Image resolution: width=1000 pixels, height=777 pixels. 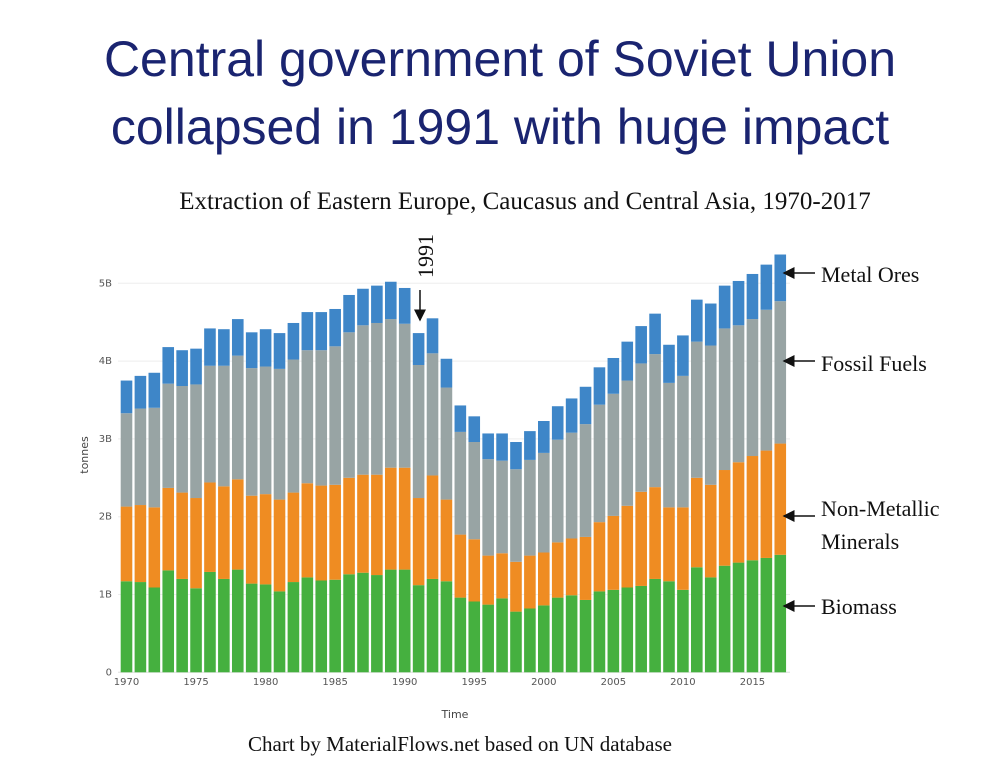 What do you see at coordinates (349, 405) in the screenshot?
I see `bar-fossil-fuels-1986` at bounding box center [349, 405].